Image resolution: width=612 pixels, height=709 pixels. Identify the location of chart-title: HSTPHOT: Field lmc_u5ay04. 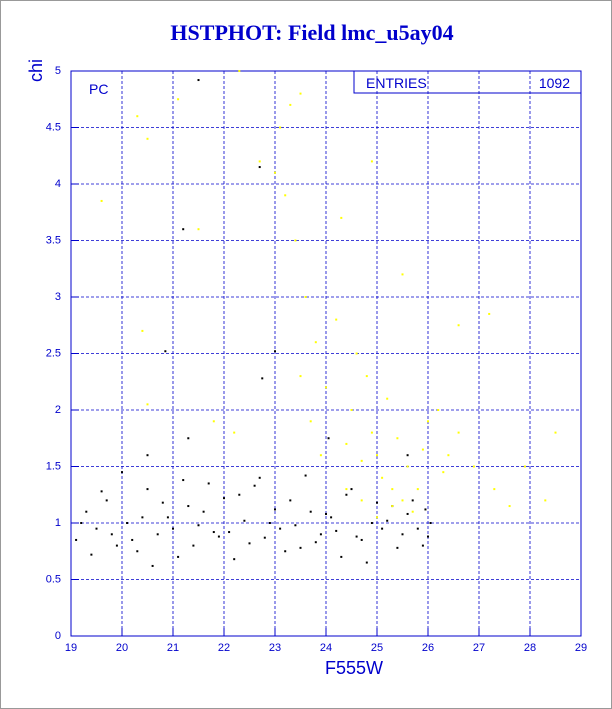
(311, 32).